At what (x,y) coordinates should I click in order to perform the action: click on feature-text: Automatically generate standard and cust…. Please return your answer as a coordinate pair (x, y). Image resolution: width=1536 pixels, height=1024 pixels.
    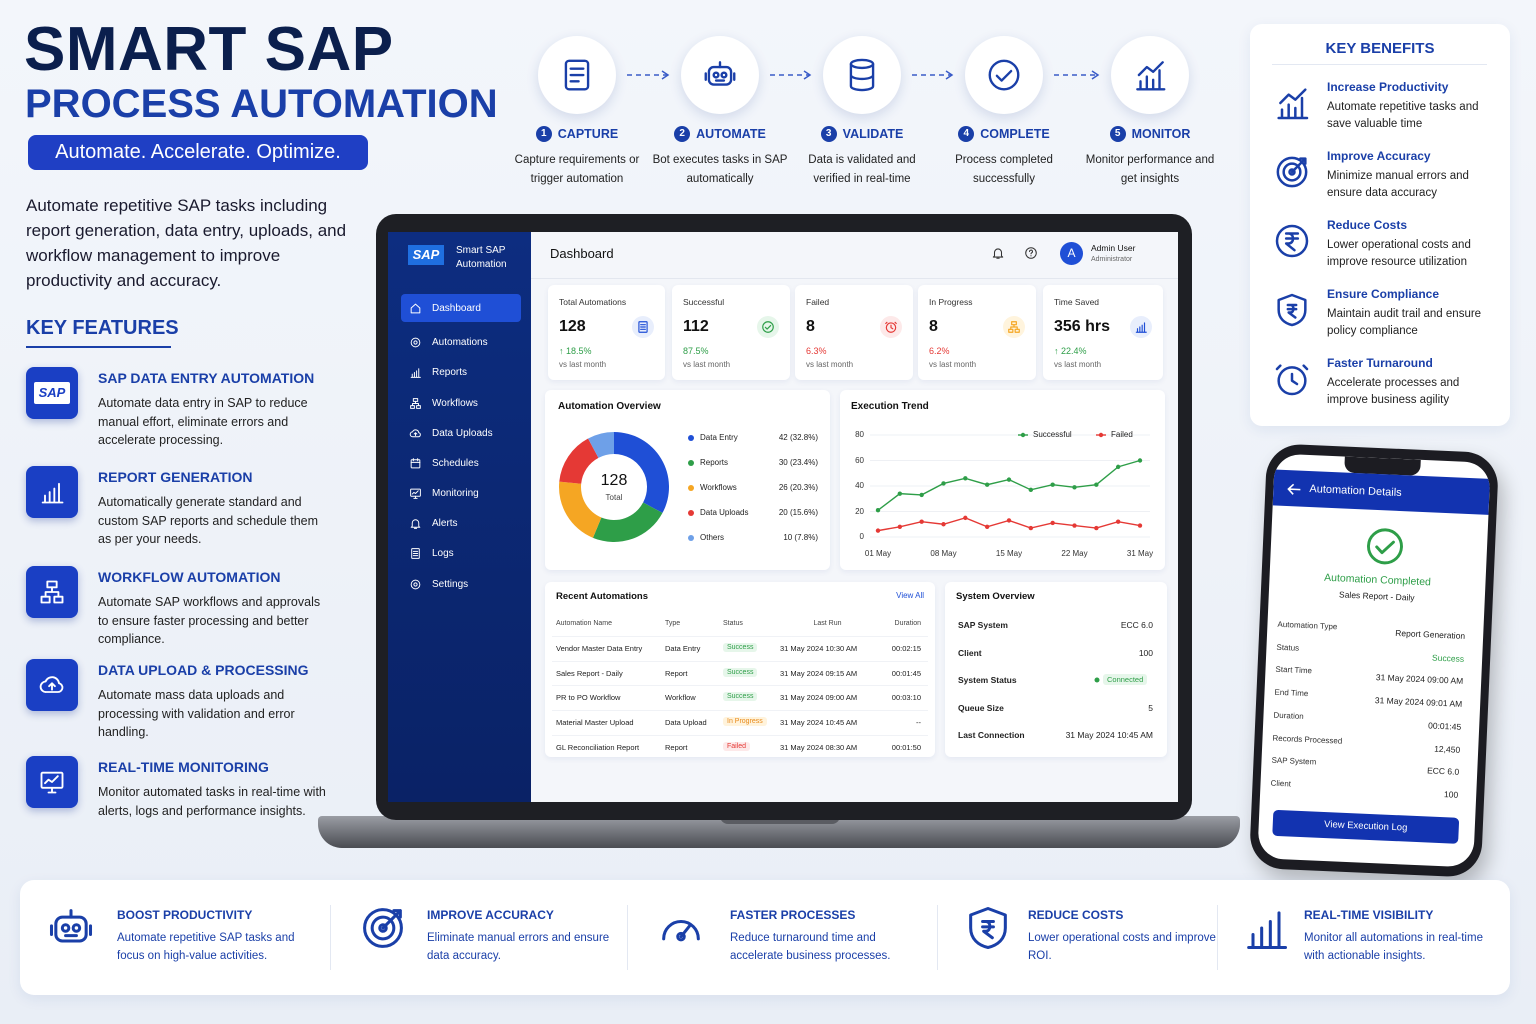
    Looking at the image, I should click on (208, 520).